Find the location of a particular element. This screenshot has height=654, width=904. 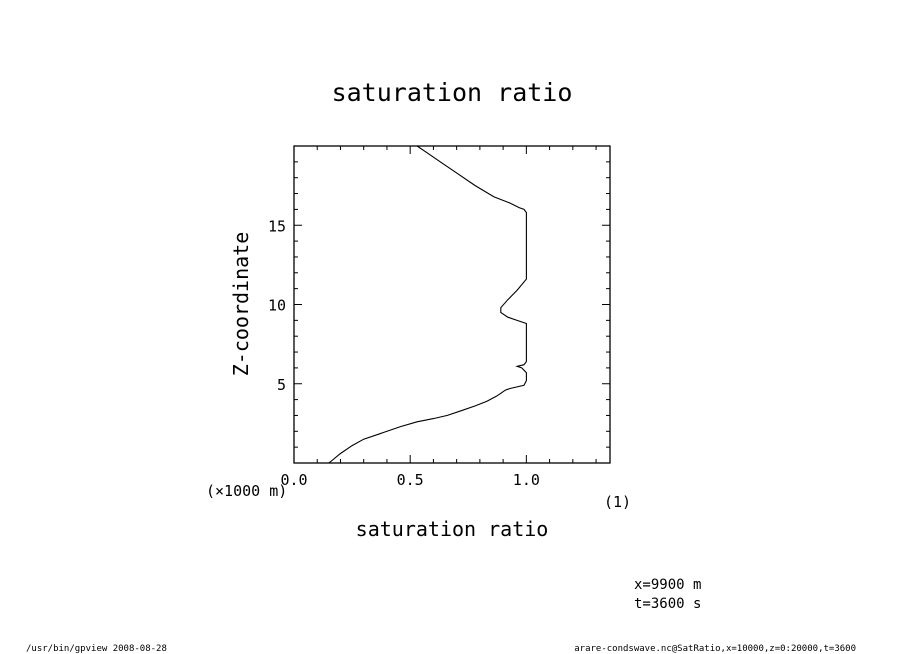

series-line-saturation-ratio is located at coordinates (427, 304).